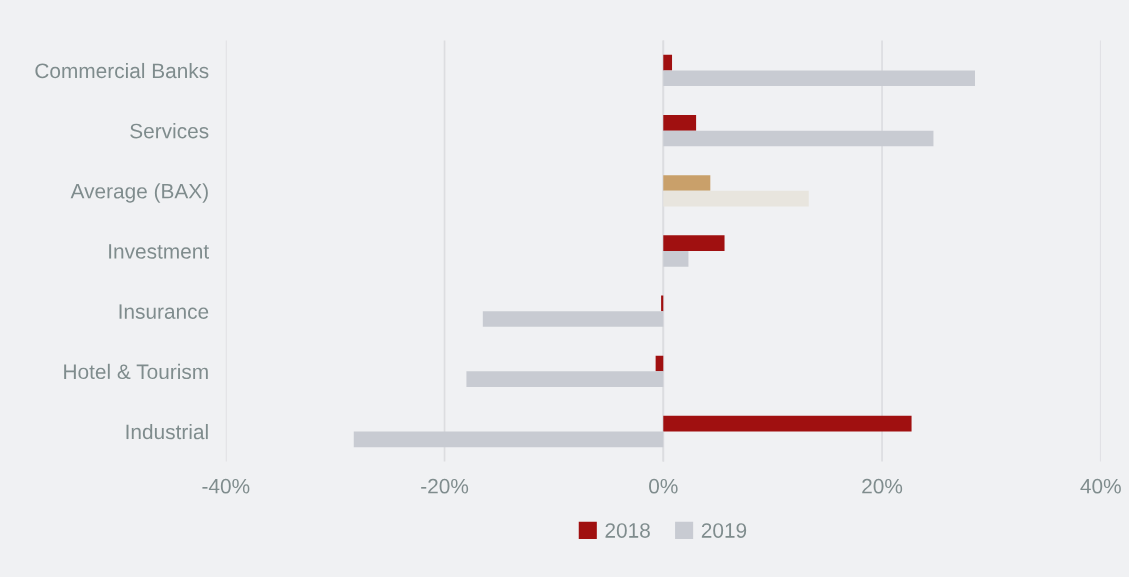  I want to click on x-tick-label: 0%, so click(663, 486).